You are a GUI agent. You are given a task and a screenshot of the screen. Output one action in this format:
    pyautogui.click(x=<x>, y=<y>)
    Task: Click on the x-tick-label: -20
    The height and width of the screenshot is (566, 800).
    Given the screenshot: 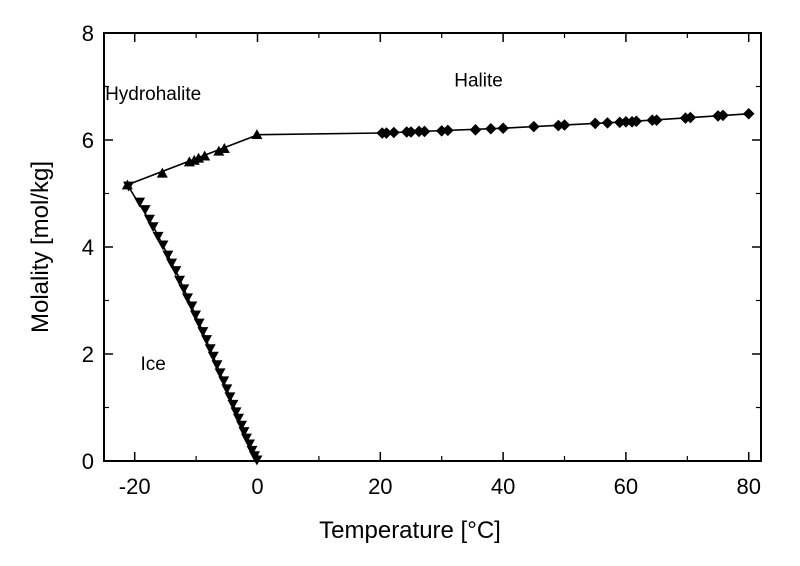 What is the action you would take?
    pyautogui.click(x=135, y=486)
    